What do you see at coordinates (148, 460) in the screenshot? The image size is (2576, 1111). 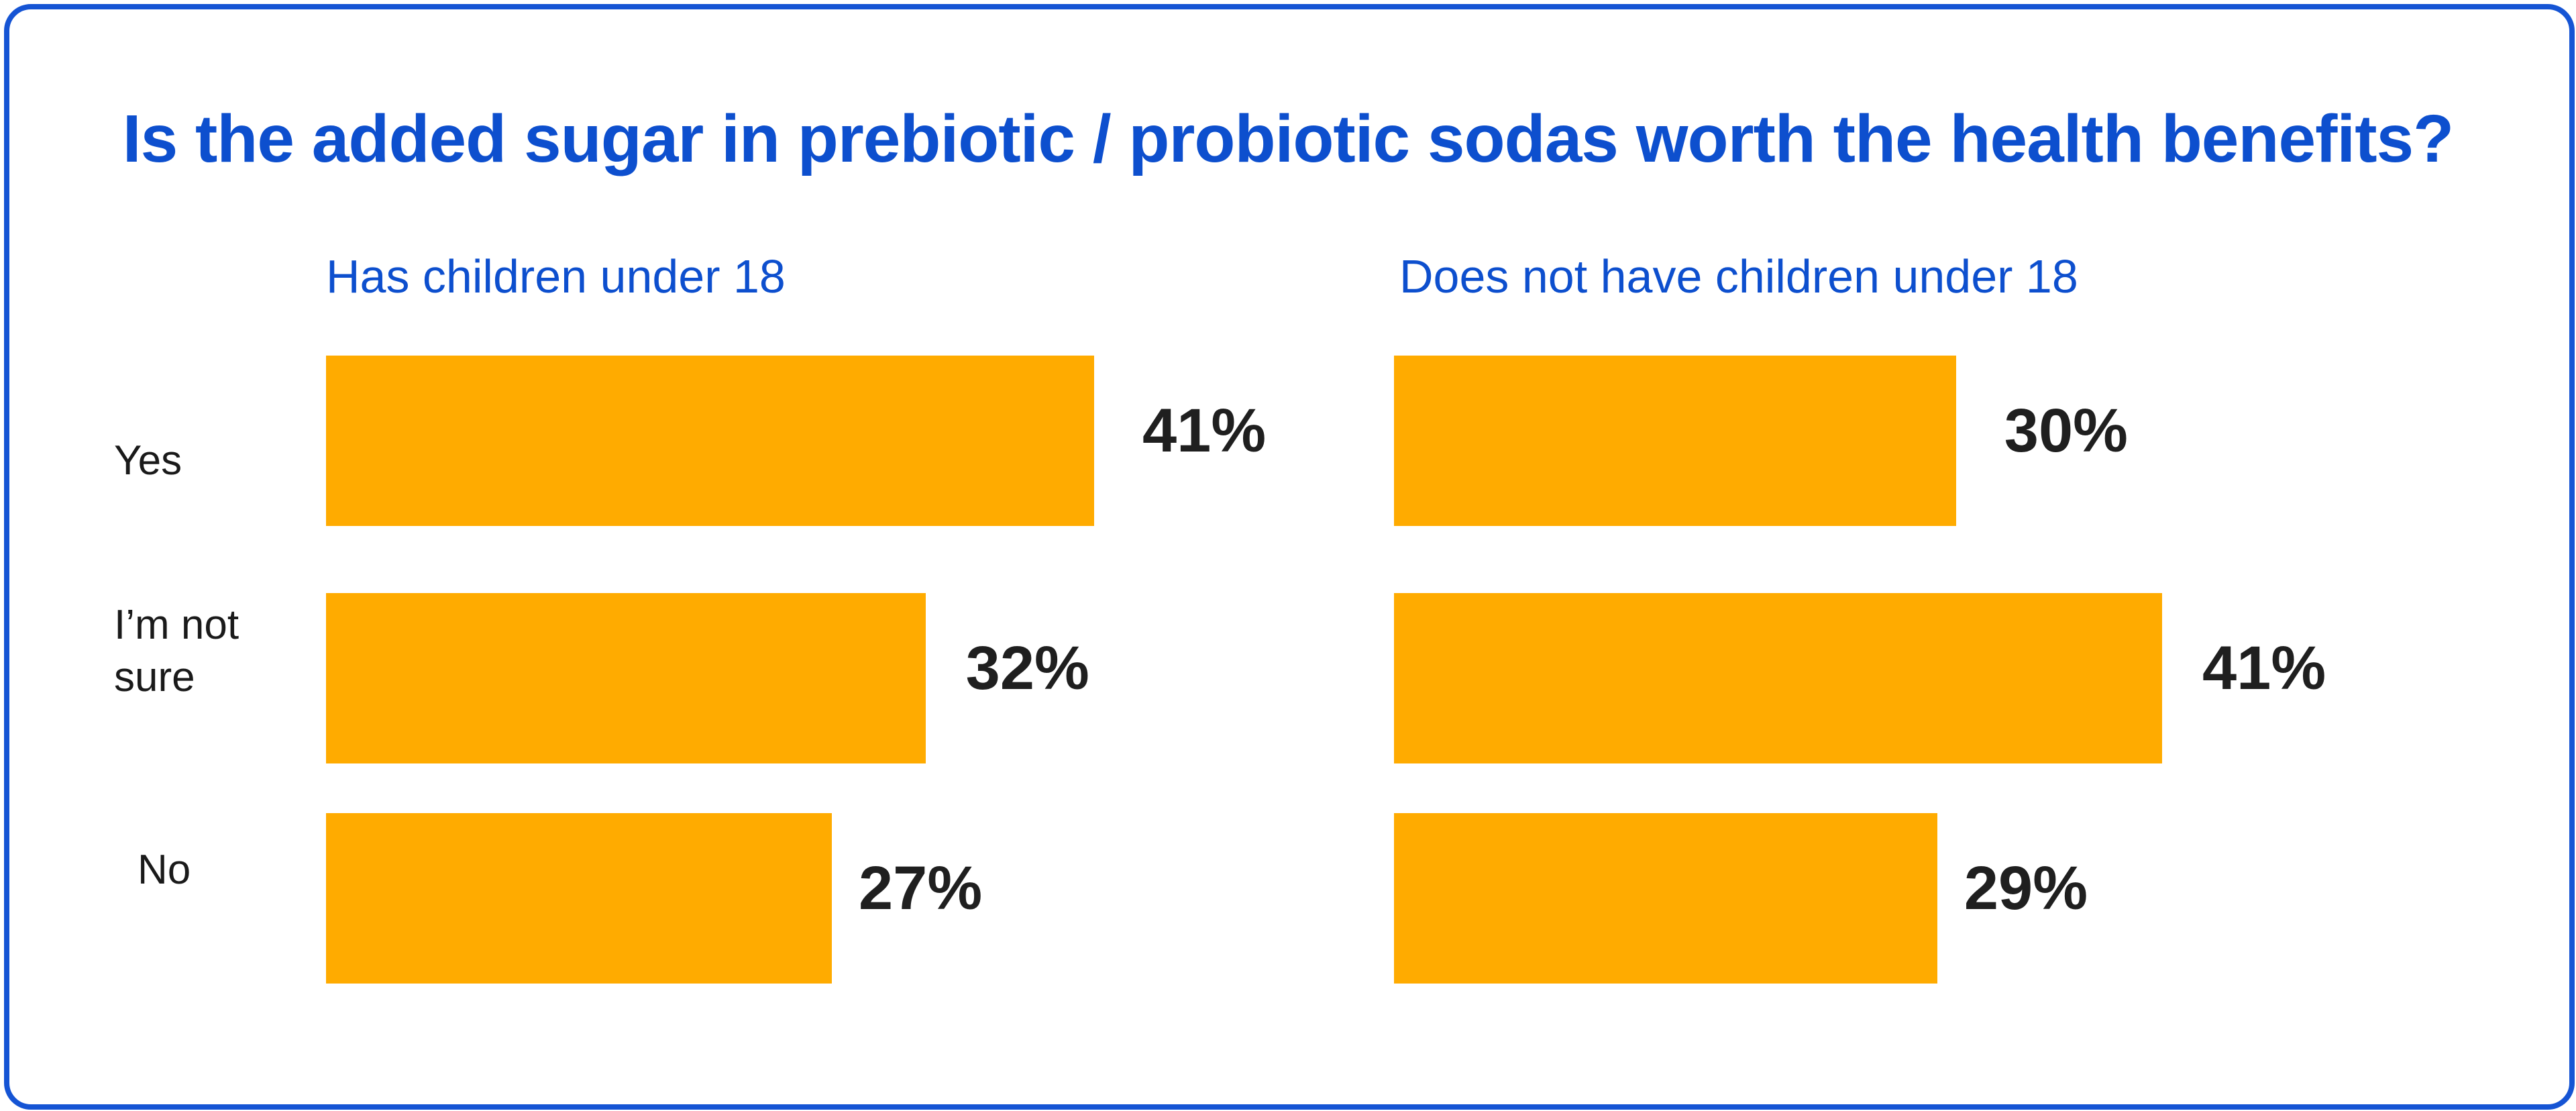 I see `row-label-yes: Yes` at bounding box center [148, 460].